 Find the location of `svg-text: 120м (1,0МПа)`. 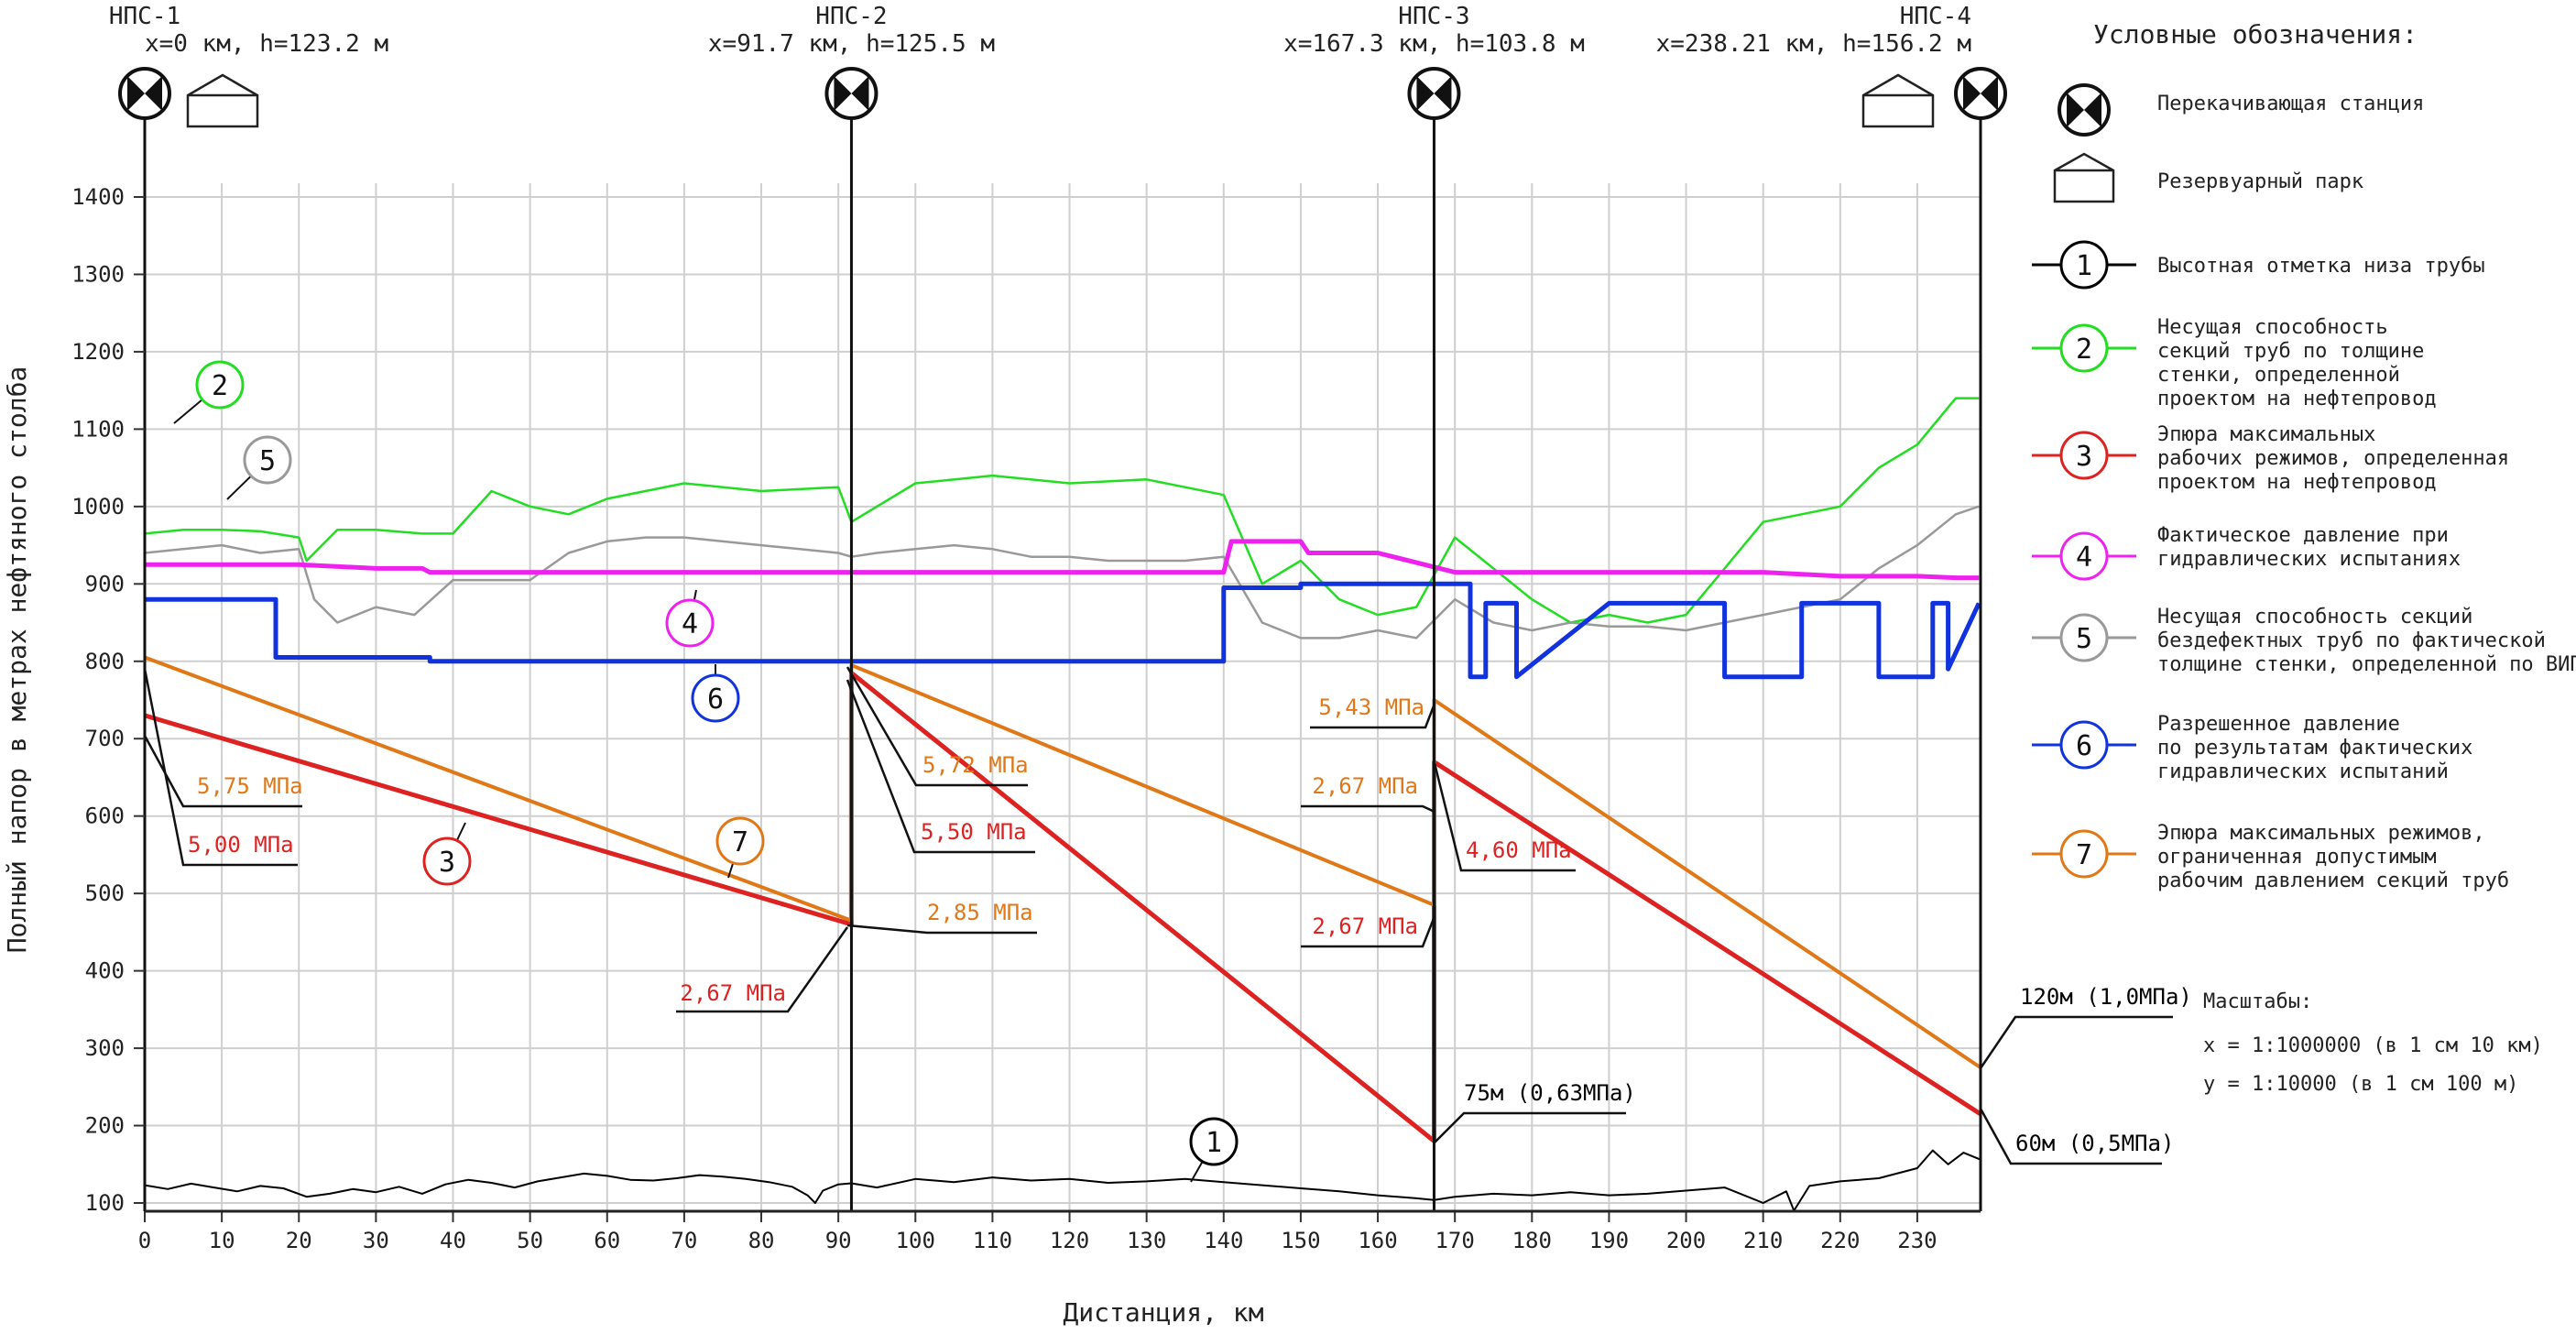

svg-text: 120м (1,0МПа) is located at coordinates (2106, 997).